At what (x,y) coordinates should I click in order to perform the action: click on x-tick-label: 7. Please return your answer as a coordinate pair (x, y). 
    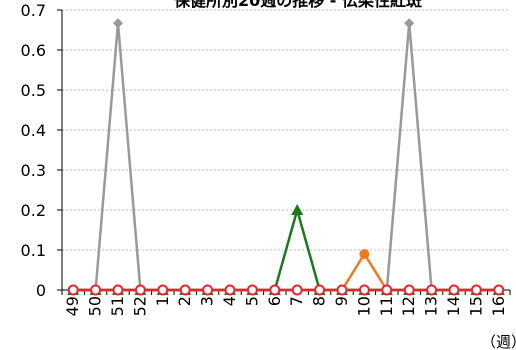
    Looking at the image, I should click on (296, 301).